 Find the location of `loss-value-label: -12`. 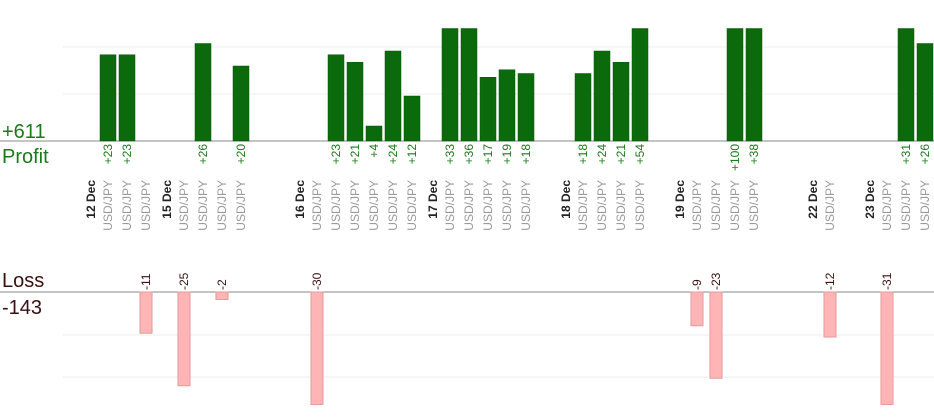

loss-value-label: -12 is located at coordinates (830, 281).